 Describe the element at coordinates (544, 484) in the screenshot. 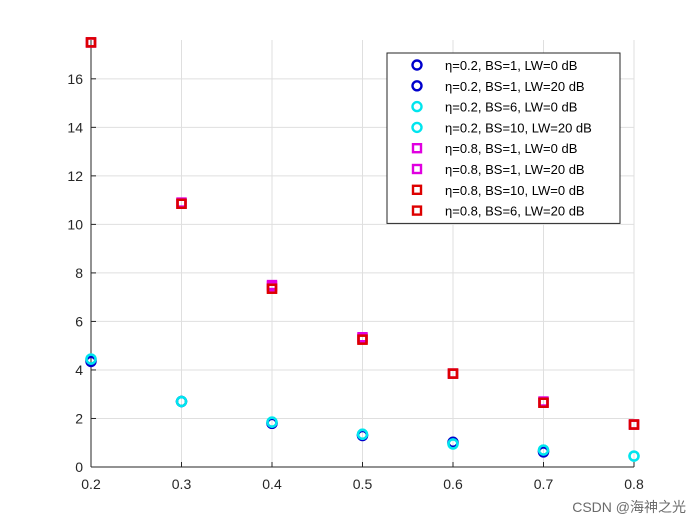

I see `x-tick-label: 0.7` at that location.